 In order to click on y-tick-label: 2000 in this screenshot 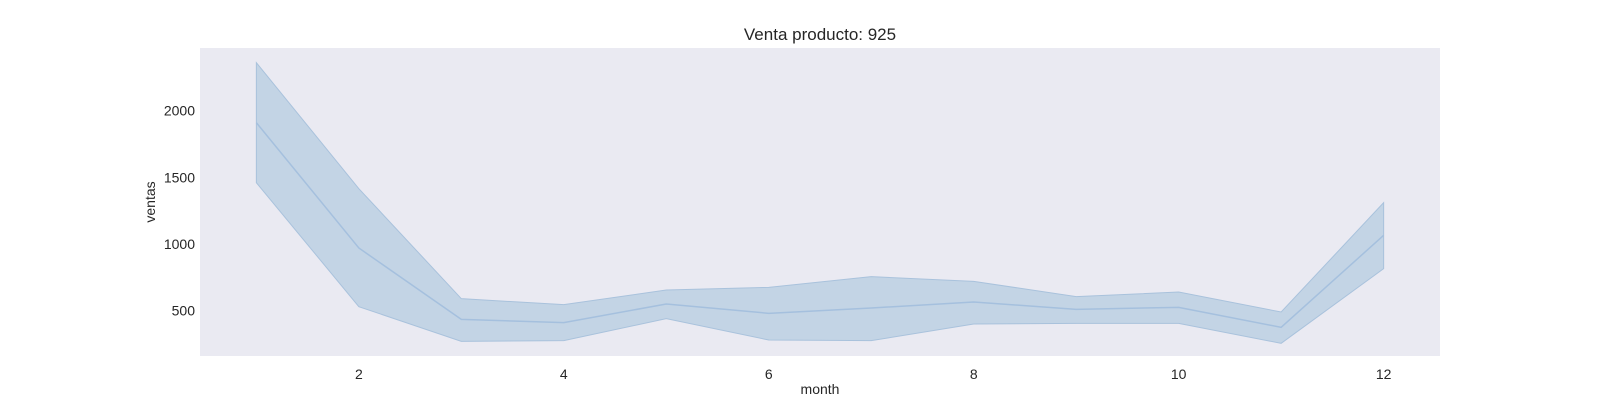, I will do `click(179, 111)`.